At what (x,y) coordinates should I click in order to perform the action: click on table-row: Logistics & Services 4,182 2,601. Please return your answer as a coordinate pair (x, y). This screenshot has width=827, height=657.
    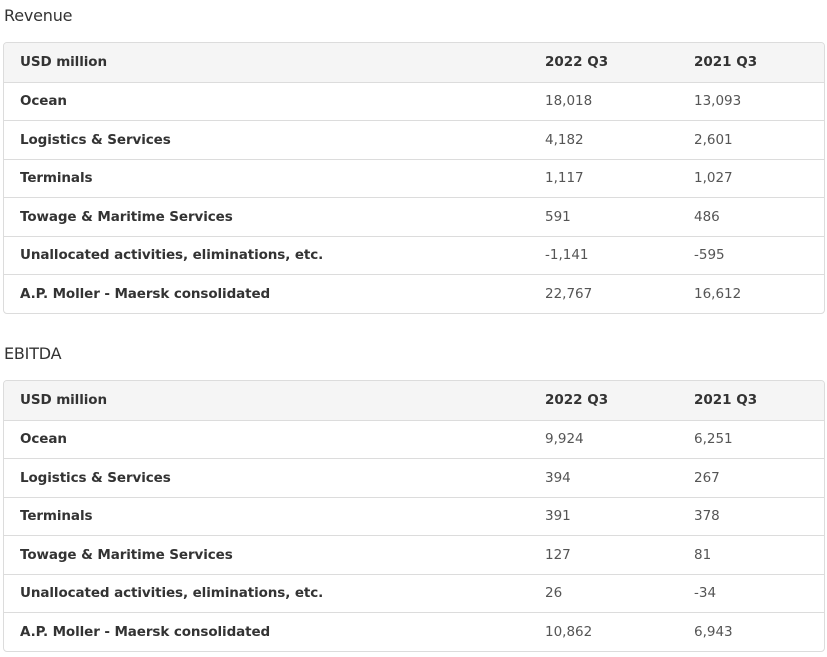
    Looking at the image, I should click on (414, 139).